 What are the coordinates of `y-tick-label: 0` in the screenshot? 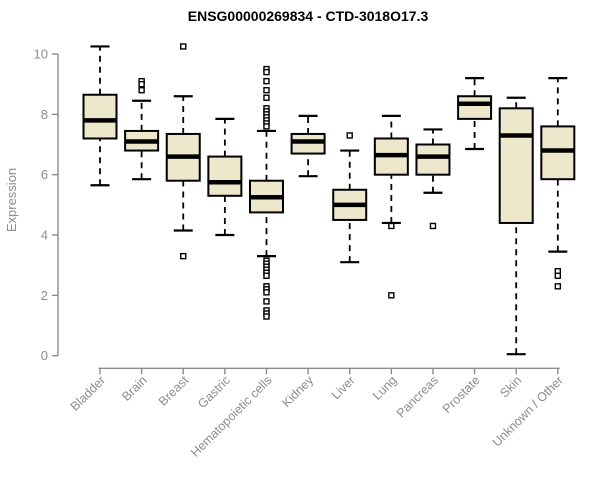 It's located at (44, 355).